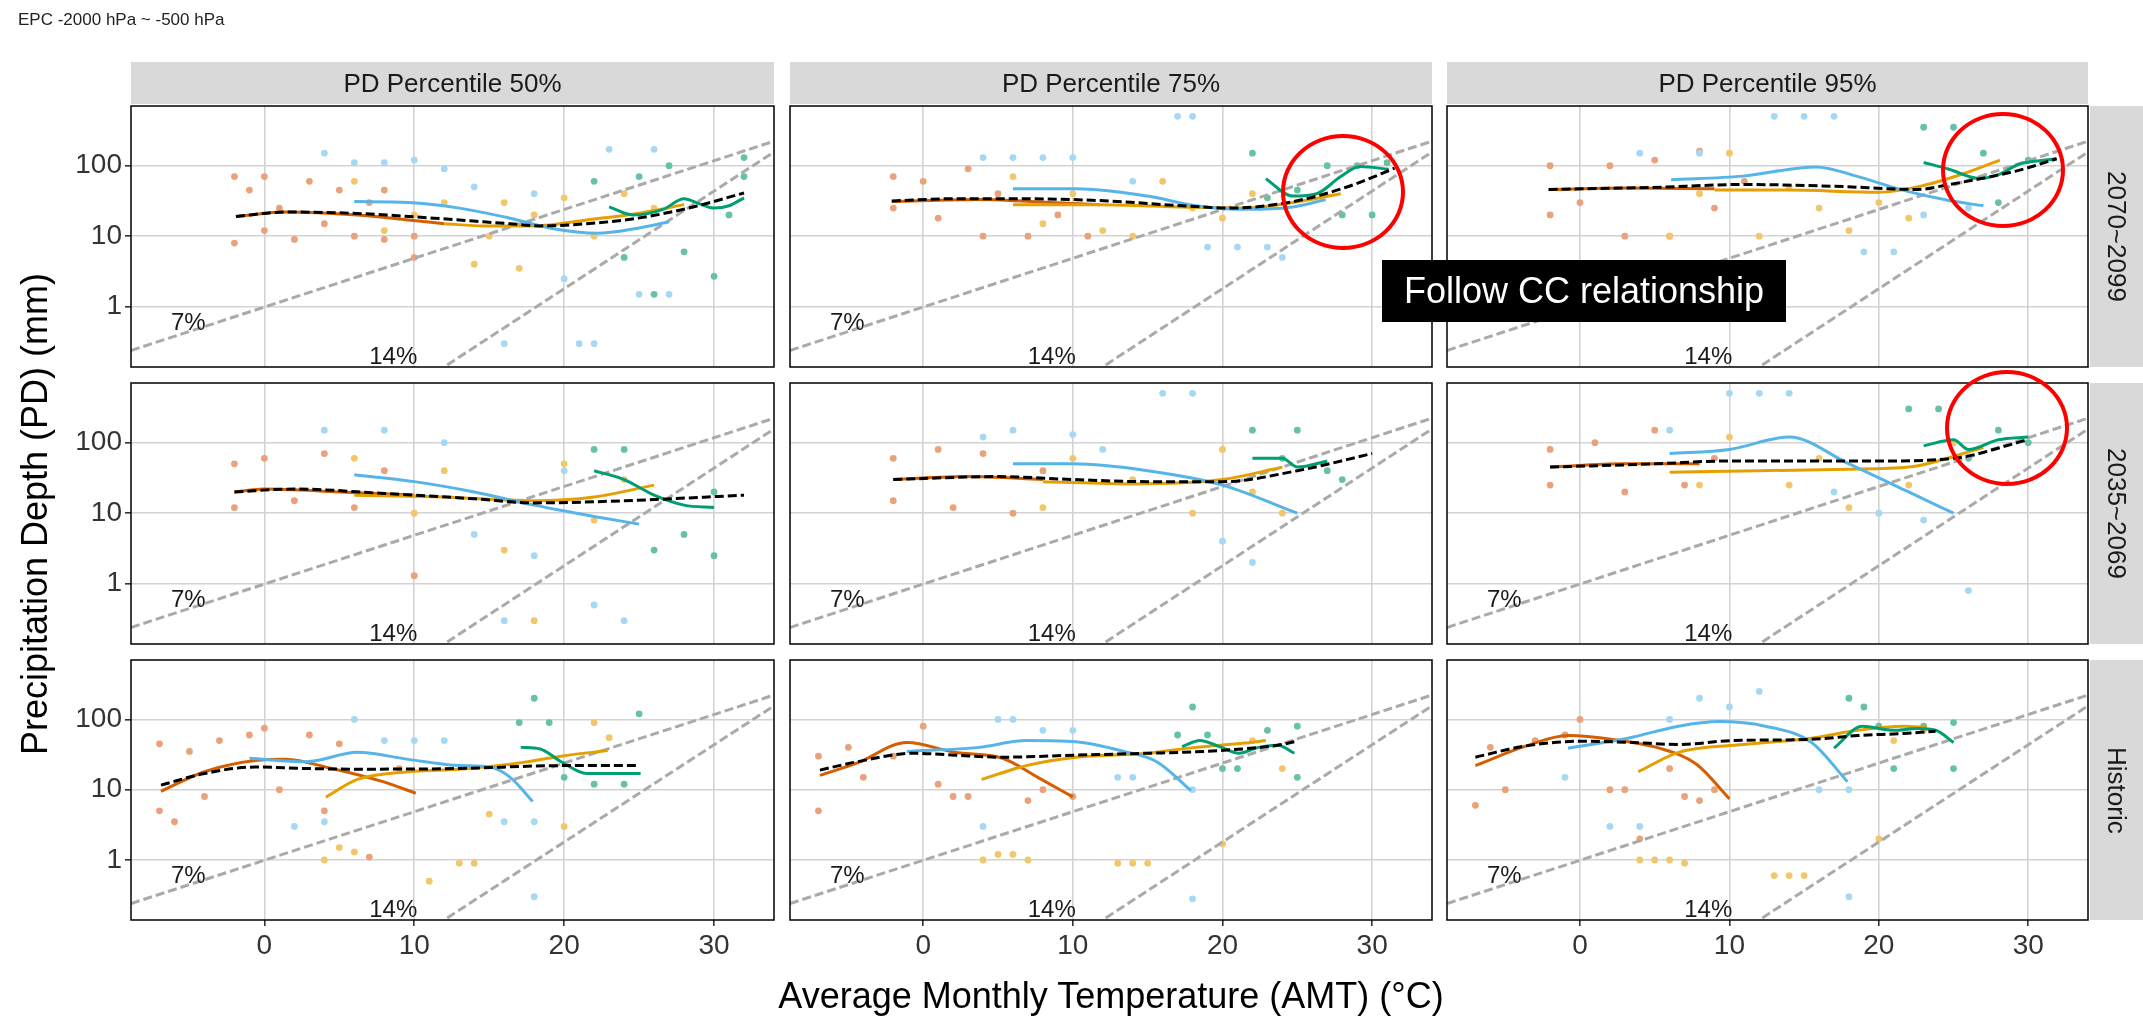 The height and width of the screenshot is (1022, 2143). Describe the element at coordinates (452, 83) in the screenshot. I see `chart-title: PD Percentile 50%` at that location.